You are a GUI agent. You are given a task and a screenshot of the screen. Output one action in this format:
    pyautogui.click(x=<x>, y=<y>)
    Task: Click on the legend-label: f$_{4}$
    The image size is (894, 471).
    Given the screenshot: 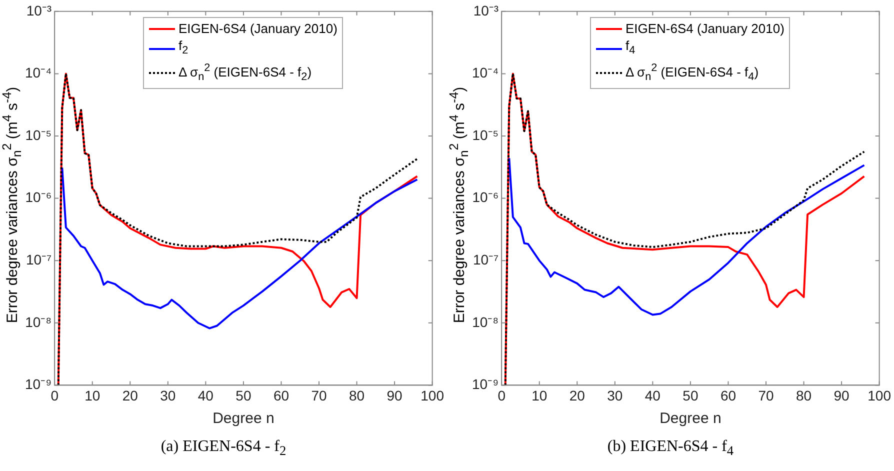 What is the action you would take?
    pyautogui.click(x=630, y=48)
    